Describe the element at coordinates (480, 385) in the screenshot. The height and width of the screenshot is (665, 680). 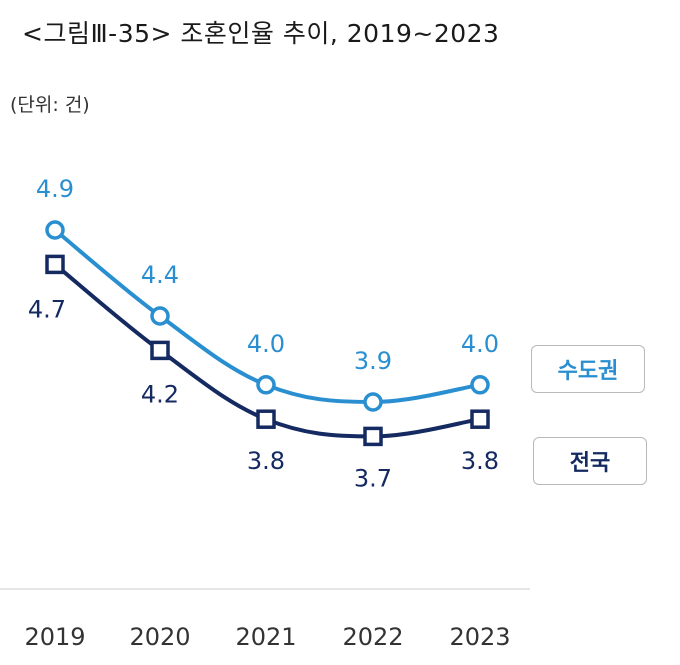
I see `data-point-capital-2023` at that location.